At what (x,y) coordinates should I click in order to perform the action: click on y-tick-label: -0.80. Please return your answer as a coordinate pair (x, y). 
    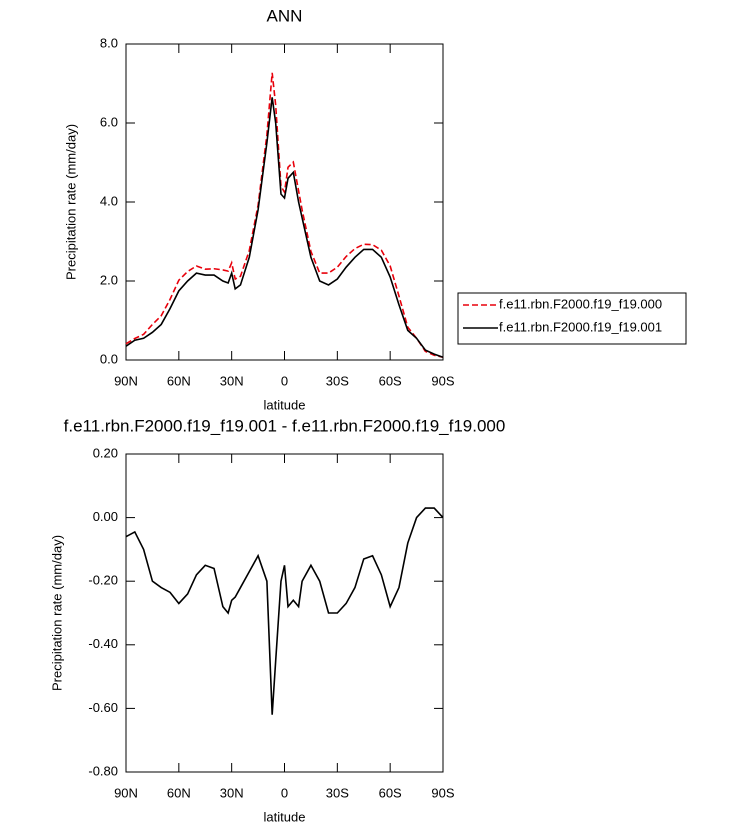
    Looking at the image, I should click on (103, 770).